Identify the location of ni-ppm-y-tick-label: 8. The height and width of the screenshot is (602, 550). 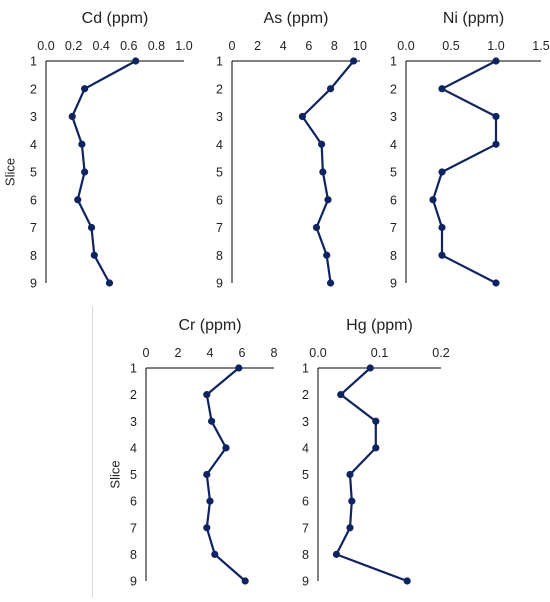
(393, 256).